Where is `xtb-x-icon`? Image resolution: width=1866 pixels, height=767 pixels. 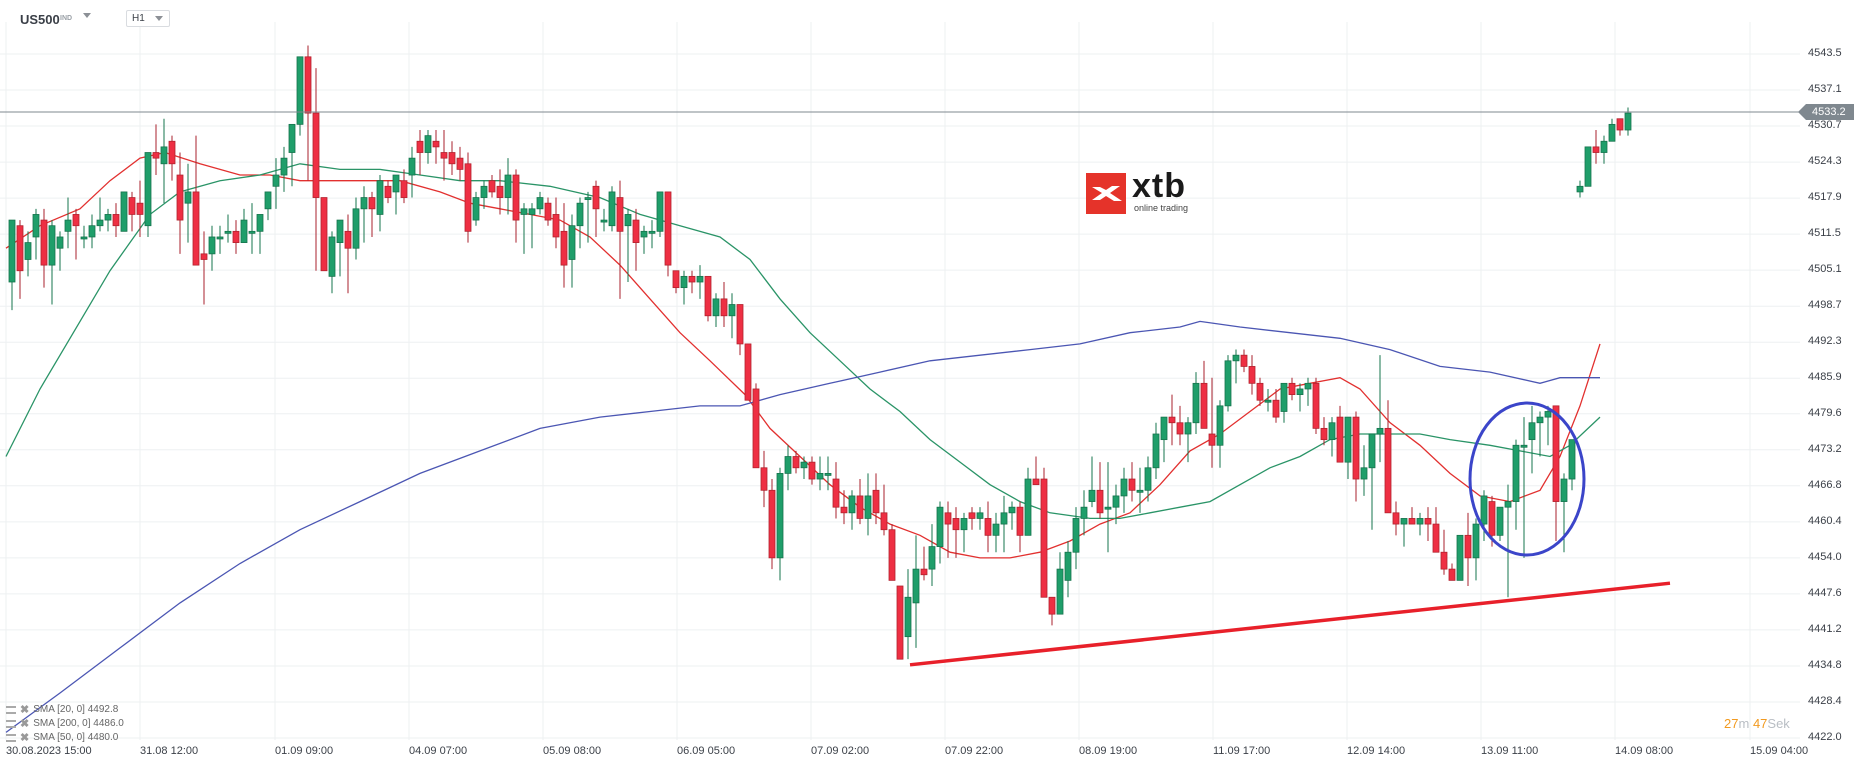 xtb-x-icon is located at coordinates (1106, 193).